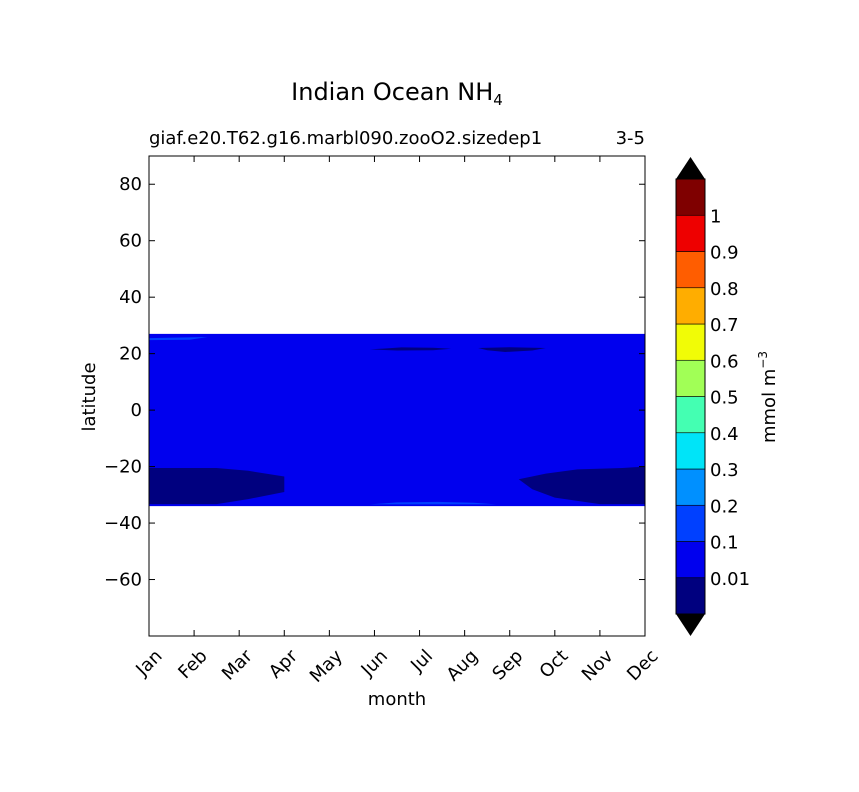 The width and height of the screenshot is (859, 792). Describe the element at coordinates (598, 665) in the screenshot. I see `x-tick-label: Nov` at that location.